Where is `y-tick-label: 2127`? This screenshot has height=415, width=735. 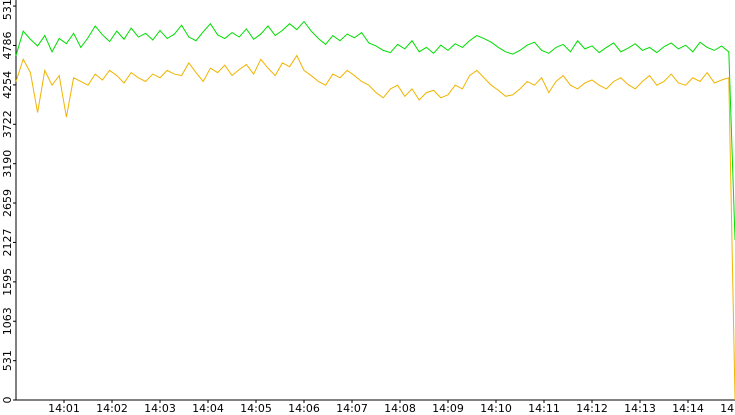 y-tick-label: 2127 is located at coordinates (7, 242).